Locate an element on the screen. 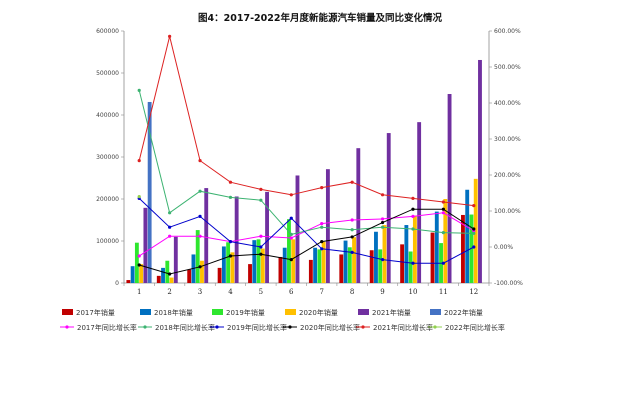 This screenshot has height=404, width=640. x-tick-label: 8 is located at coordinates (352, 292).